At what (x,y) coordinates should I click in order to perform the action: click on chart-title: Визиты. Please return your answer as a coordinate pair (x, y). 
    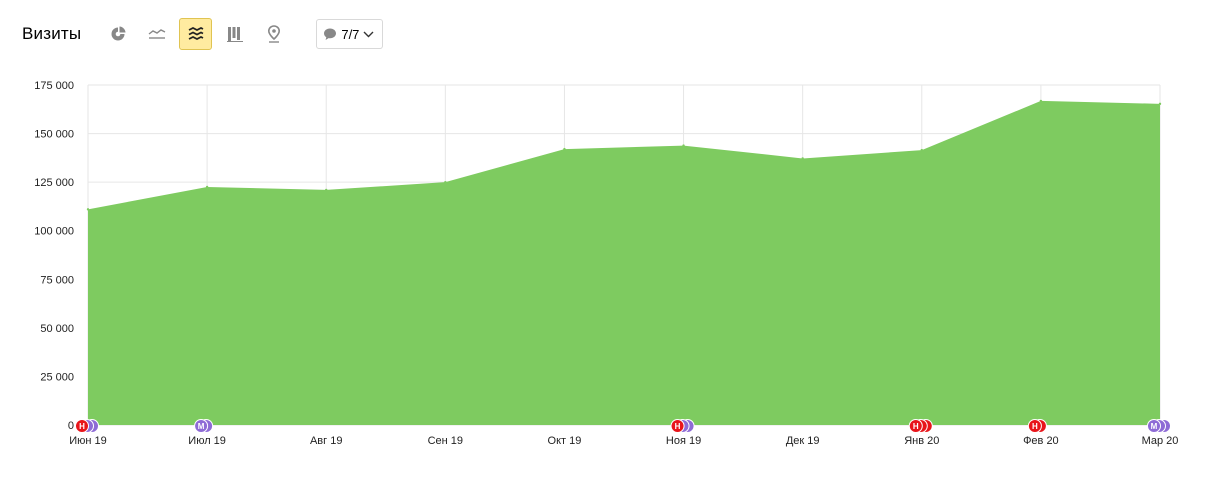
    Looking at the image, I should click on (52, 33).